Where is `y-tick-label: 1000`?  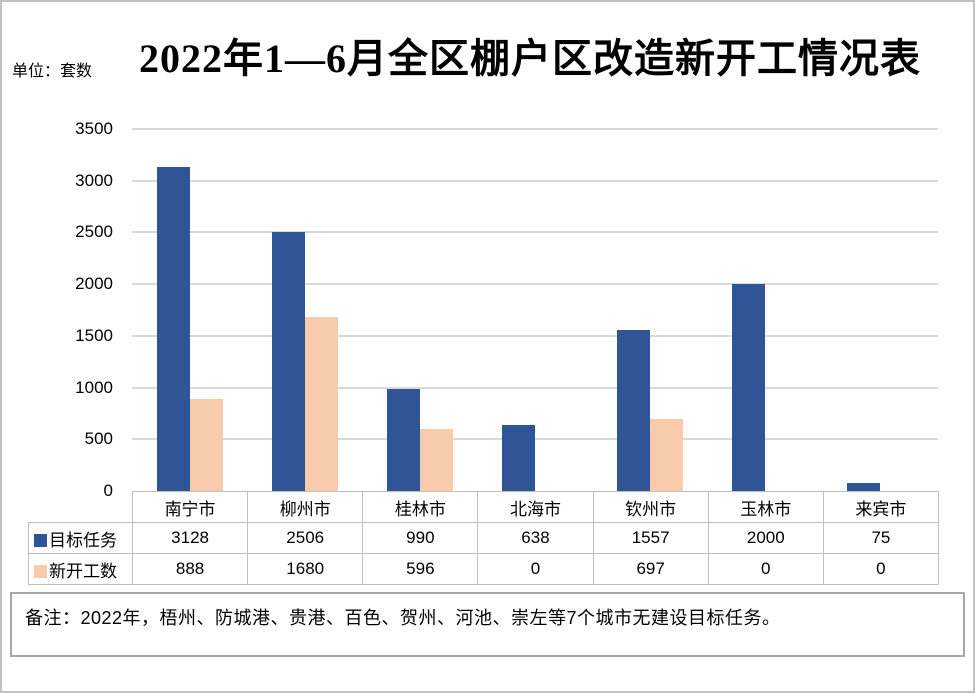 y-tick-label: 1000 is located at coordinates (94, 387).